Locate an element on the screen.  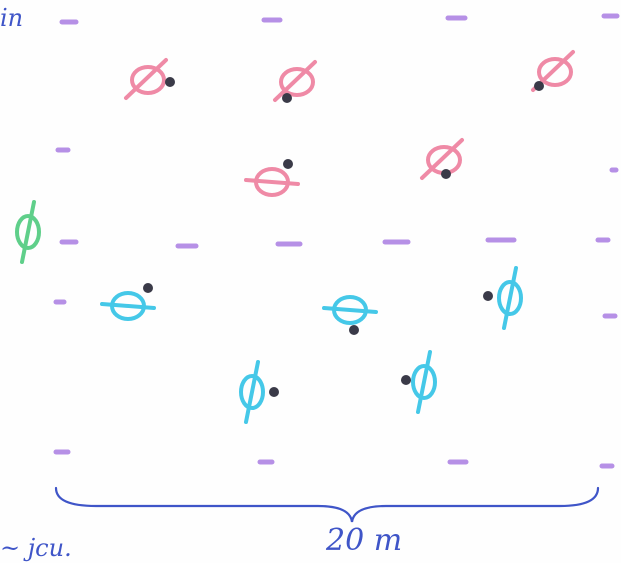
corner-bottom-label: ~ jcu. is located at coordinates (36, 548).